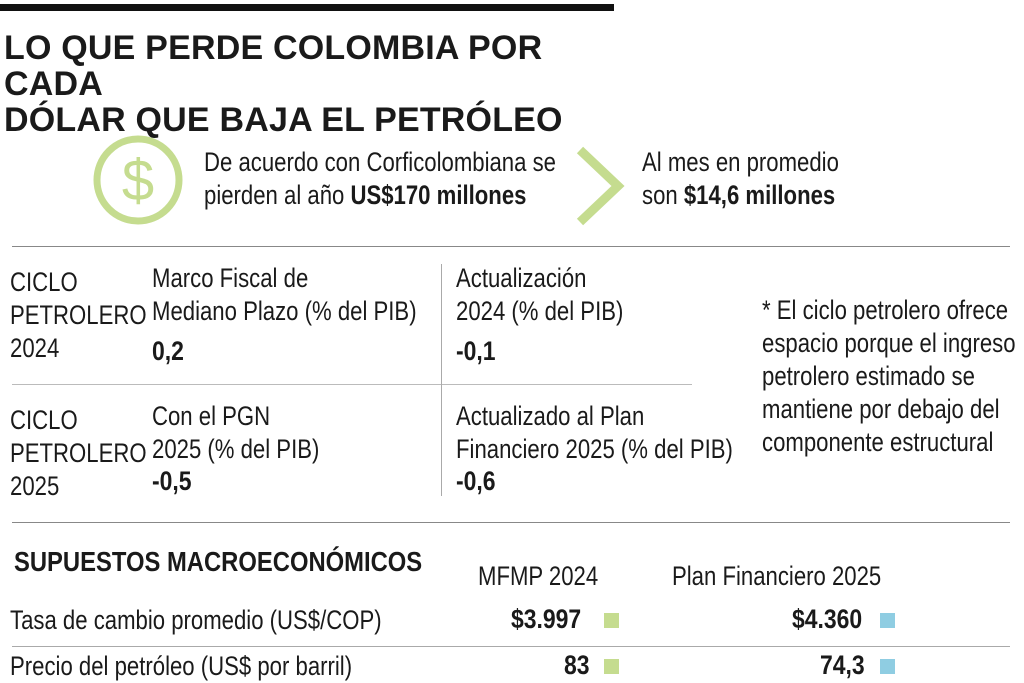 This screenshot has height=683, width=1024. What do you see at coordinates (511, 646) in the screenshot?
I see `row-divider` at bounding box center [511, 646].